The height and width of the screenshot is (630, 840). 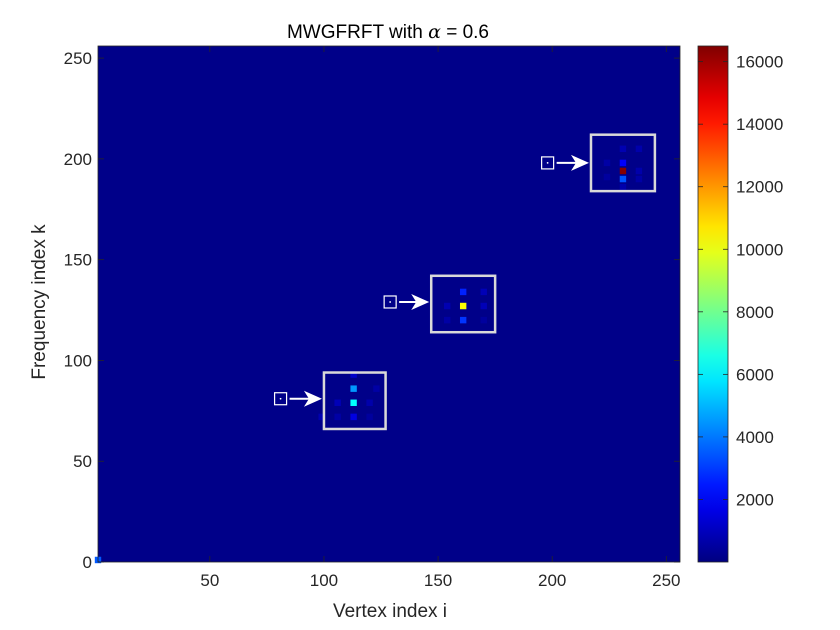 I want to click on colorbar-gradient, so click(x=713, y=304).